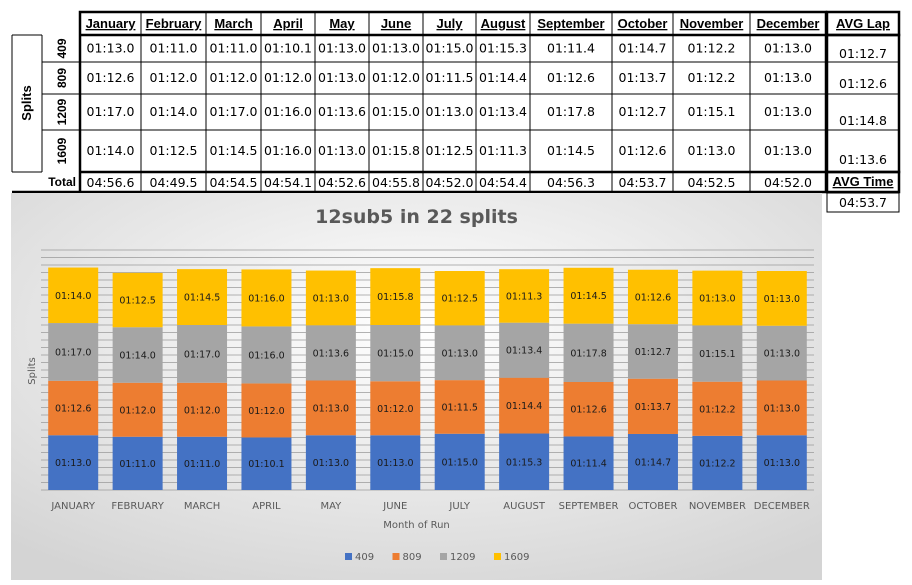  Describe the element at coordinates (396, 150) in the screenshot. I see `split-cell: 01:15.8` at that location.